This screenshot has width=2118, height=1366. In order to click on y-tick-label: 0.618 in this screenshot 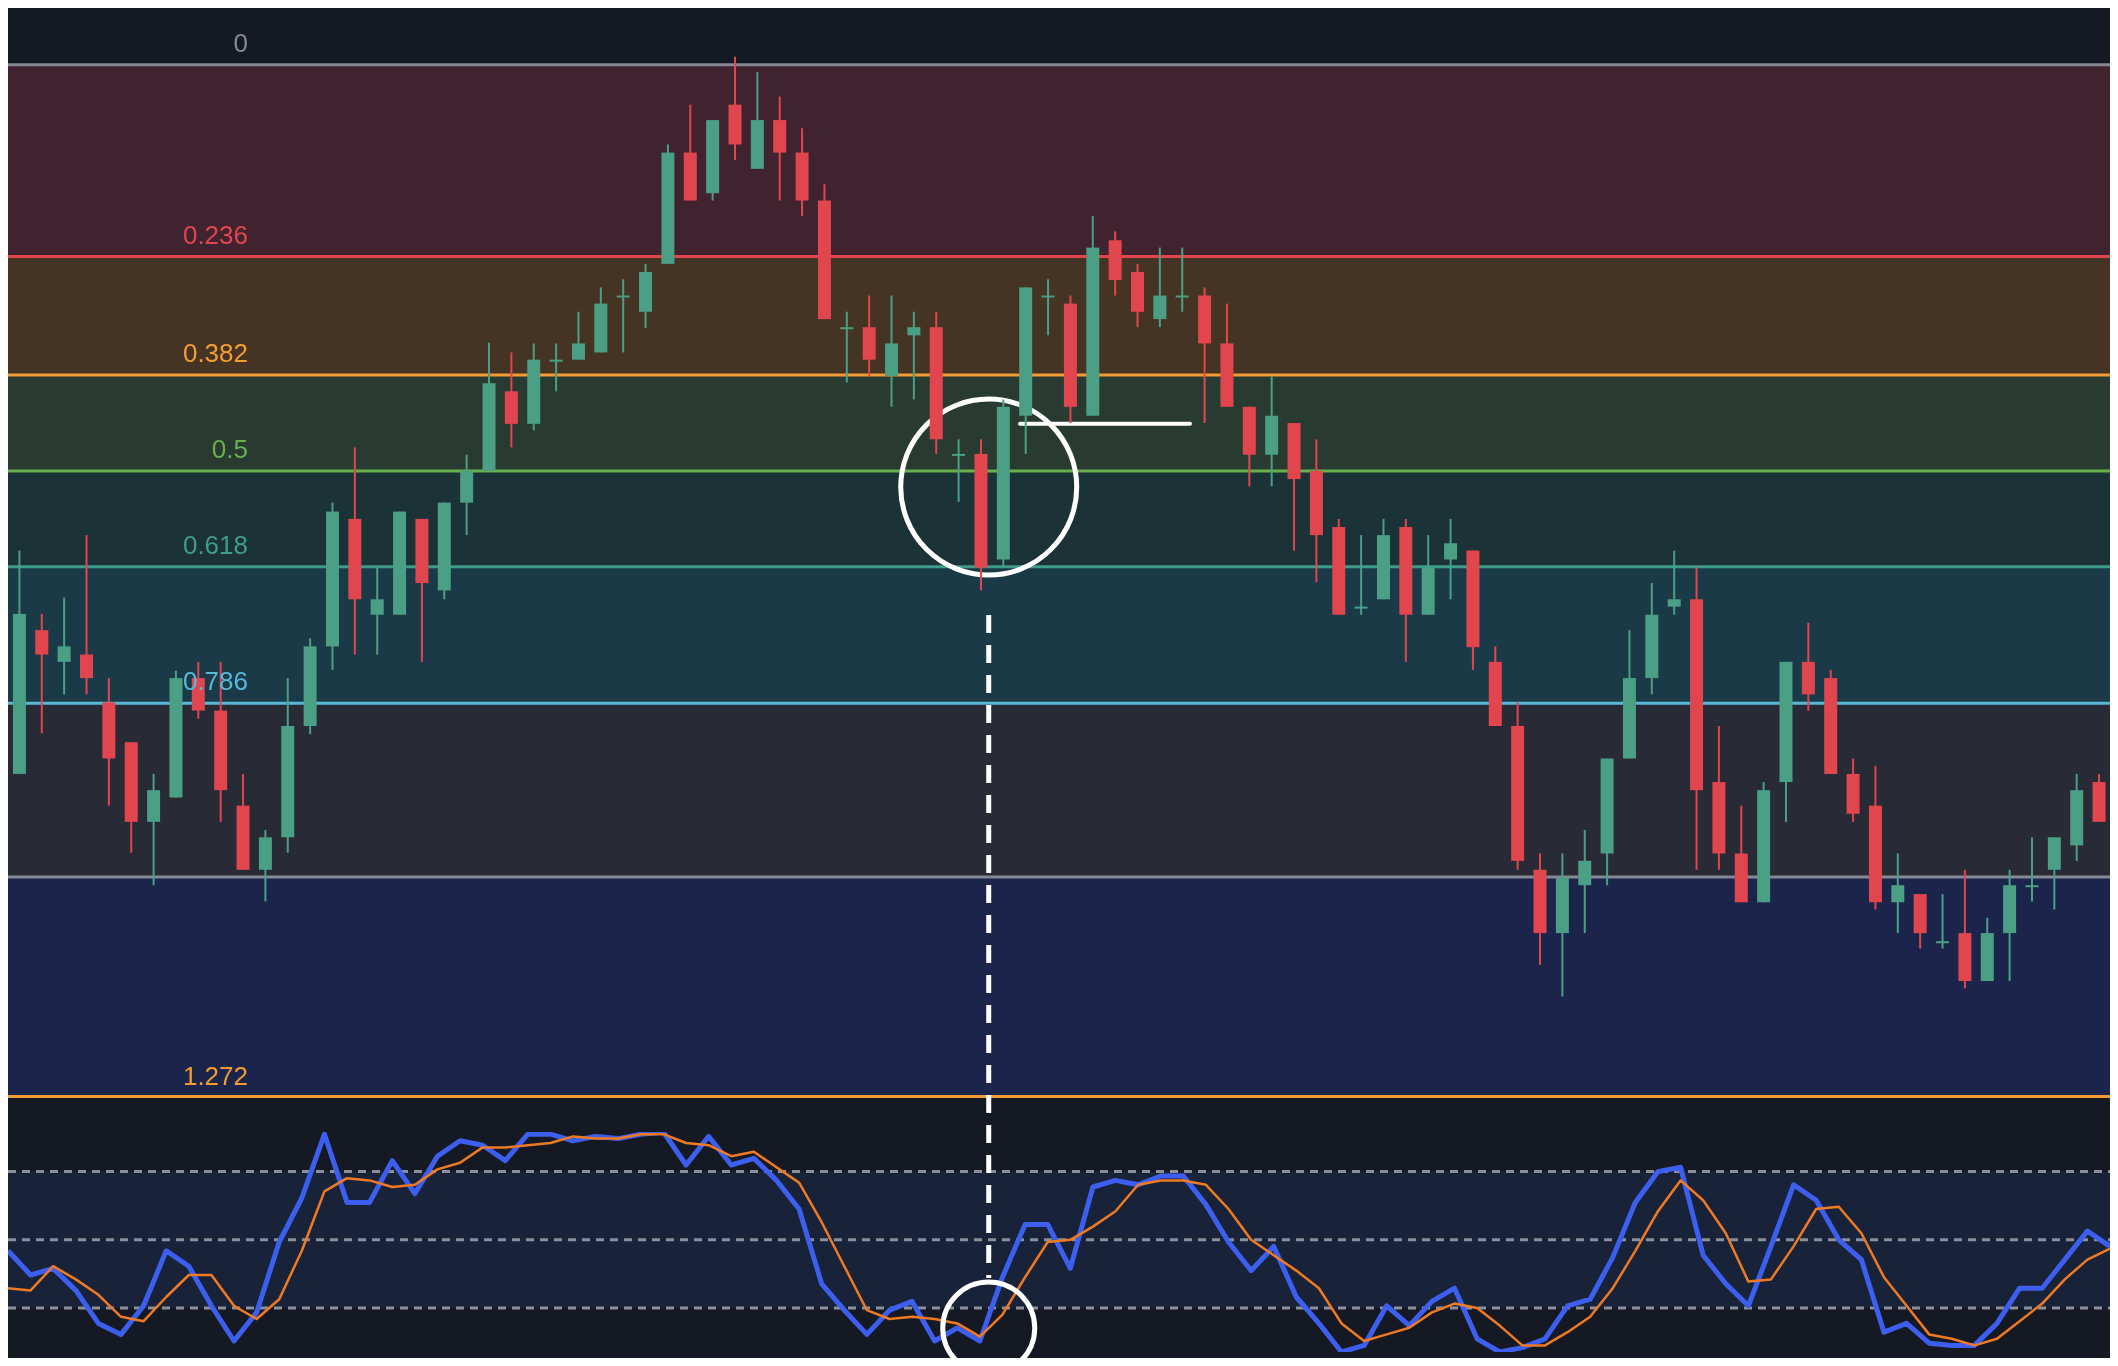, I will do `click(215, 544)`.